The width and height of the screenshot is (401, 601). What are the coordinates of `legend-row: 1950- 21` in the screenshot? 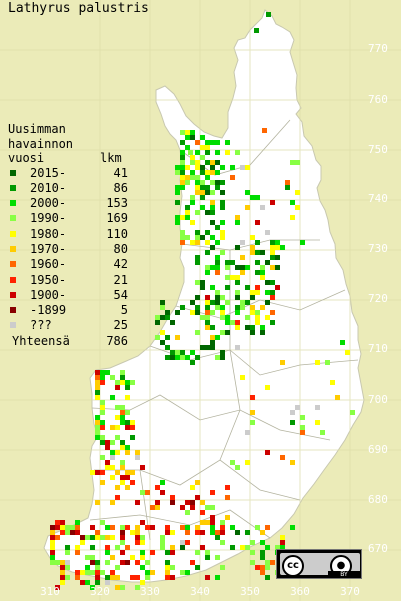 It's located at (68, 280).